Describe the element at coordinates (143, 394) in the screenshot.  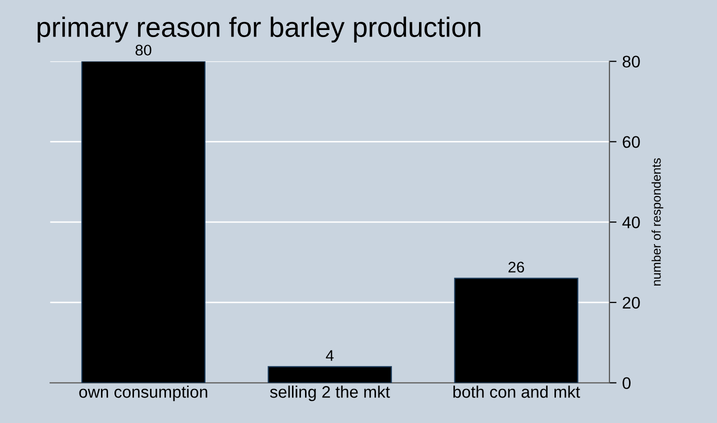
I see `x-tick-label: own consumption` at that location.